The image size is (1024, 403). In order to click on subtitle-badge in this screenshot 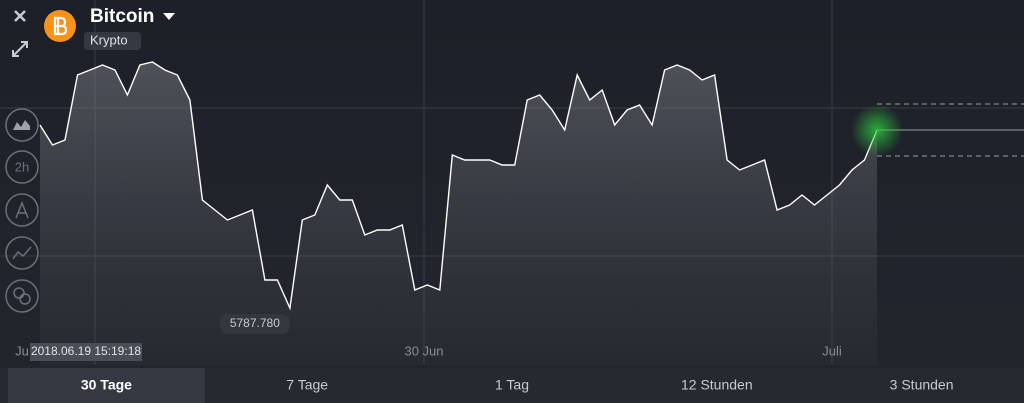, I will do `click(112, 41)`.